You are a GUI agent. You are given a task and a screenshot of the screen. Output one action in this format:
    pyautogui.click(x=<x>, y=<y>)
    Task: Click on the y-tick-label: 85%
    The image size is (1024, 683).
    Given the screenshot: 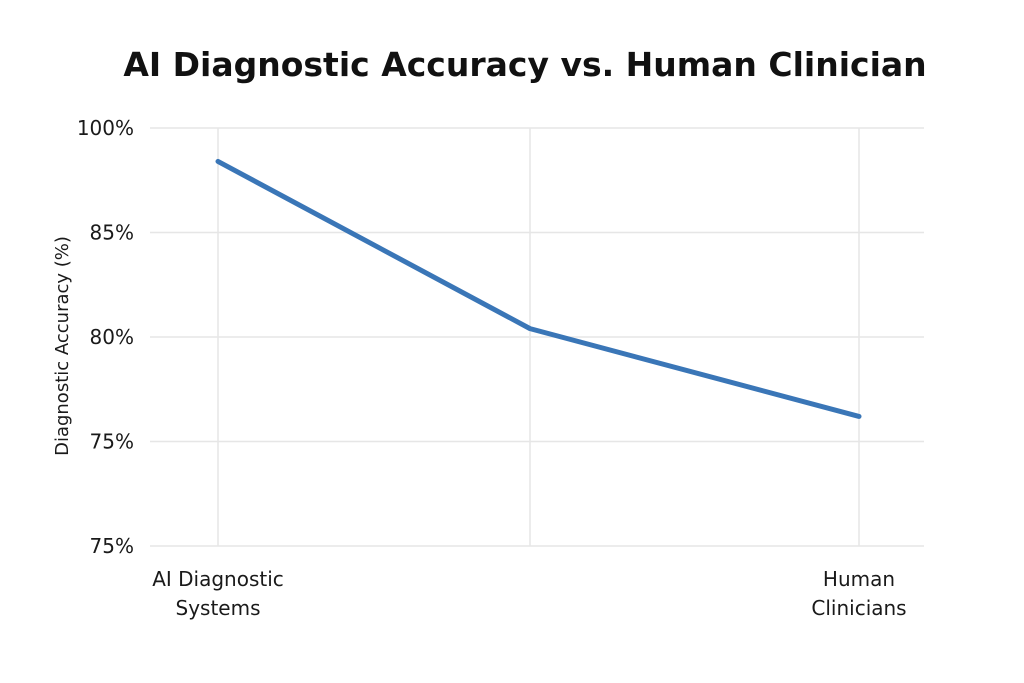 What is the action you would take?
    pyautogui.click(x=112, y=233)
    